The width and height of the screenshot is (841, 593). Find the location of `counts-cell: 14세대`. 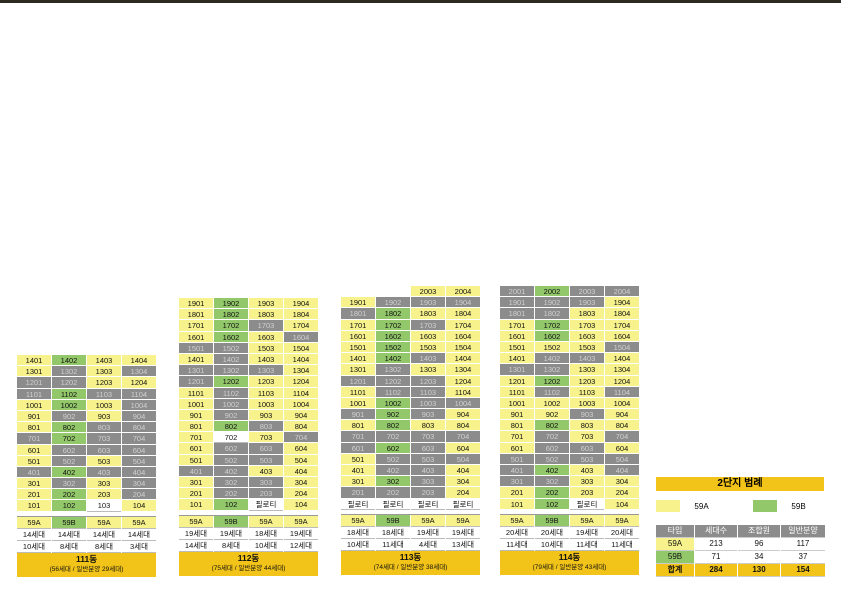

counts-cell: 14세대 is located at coordinates (104, 535).